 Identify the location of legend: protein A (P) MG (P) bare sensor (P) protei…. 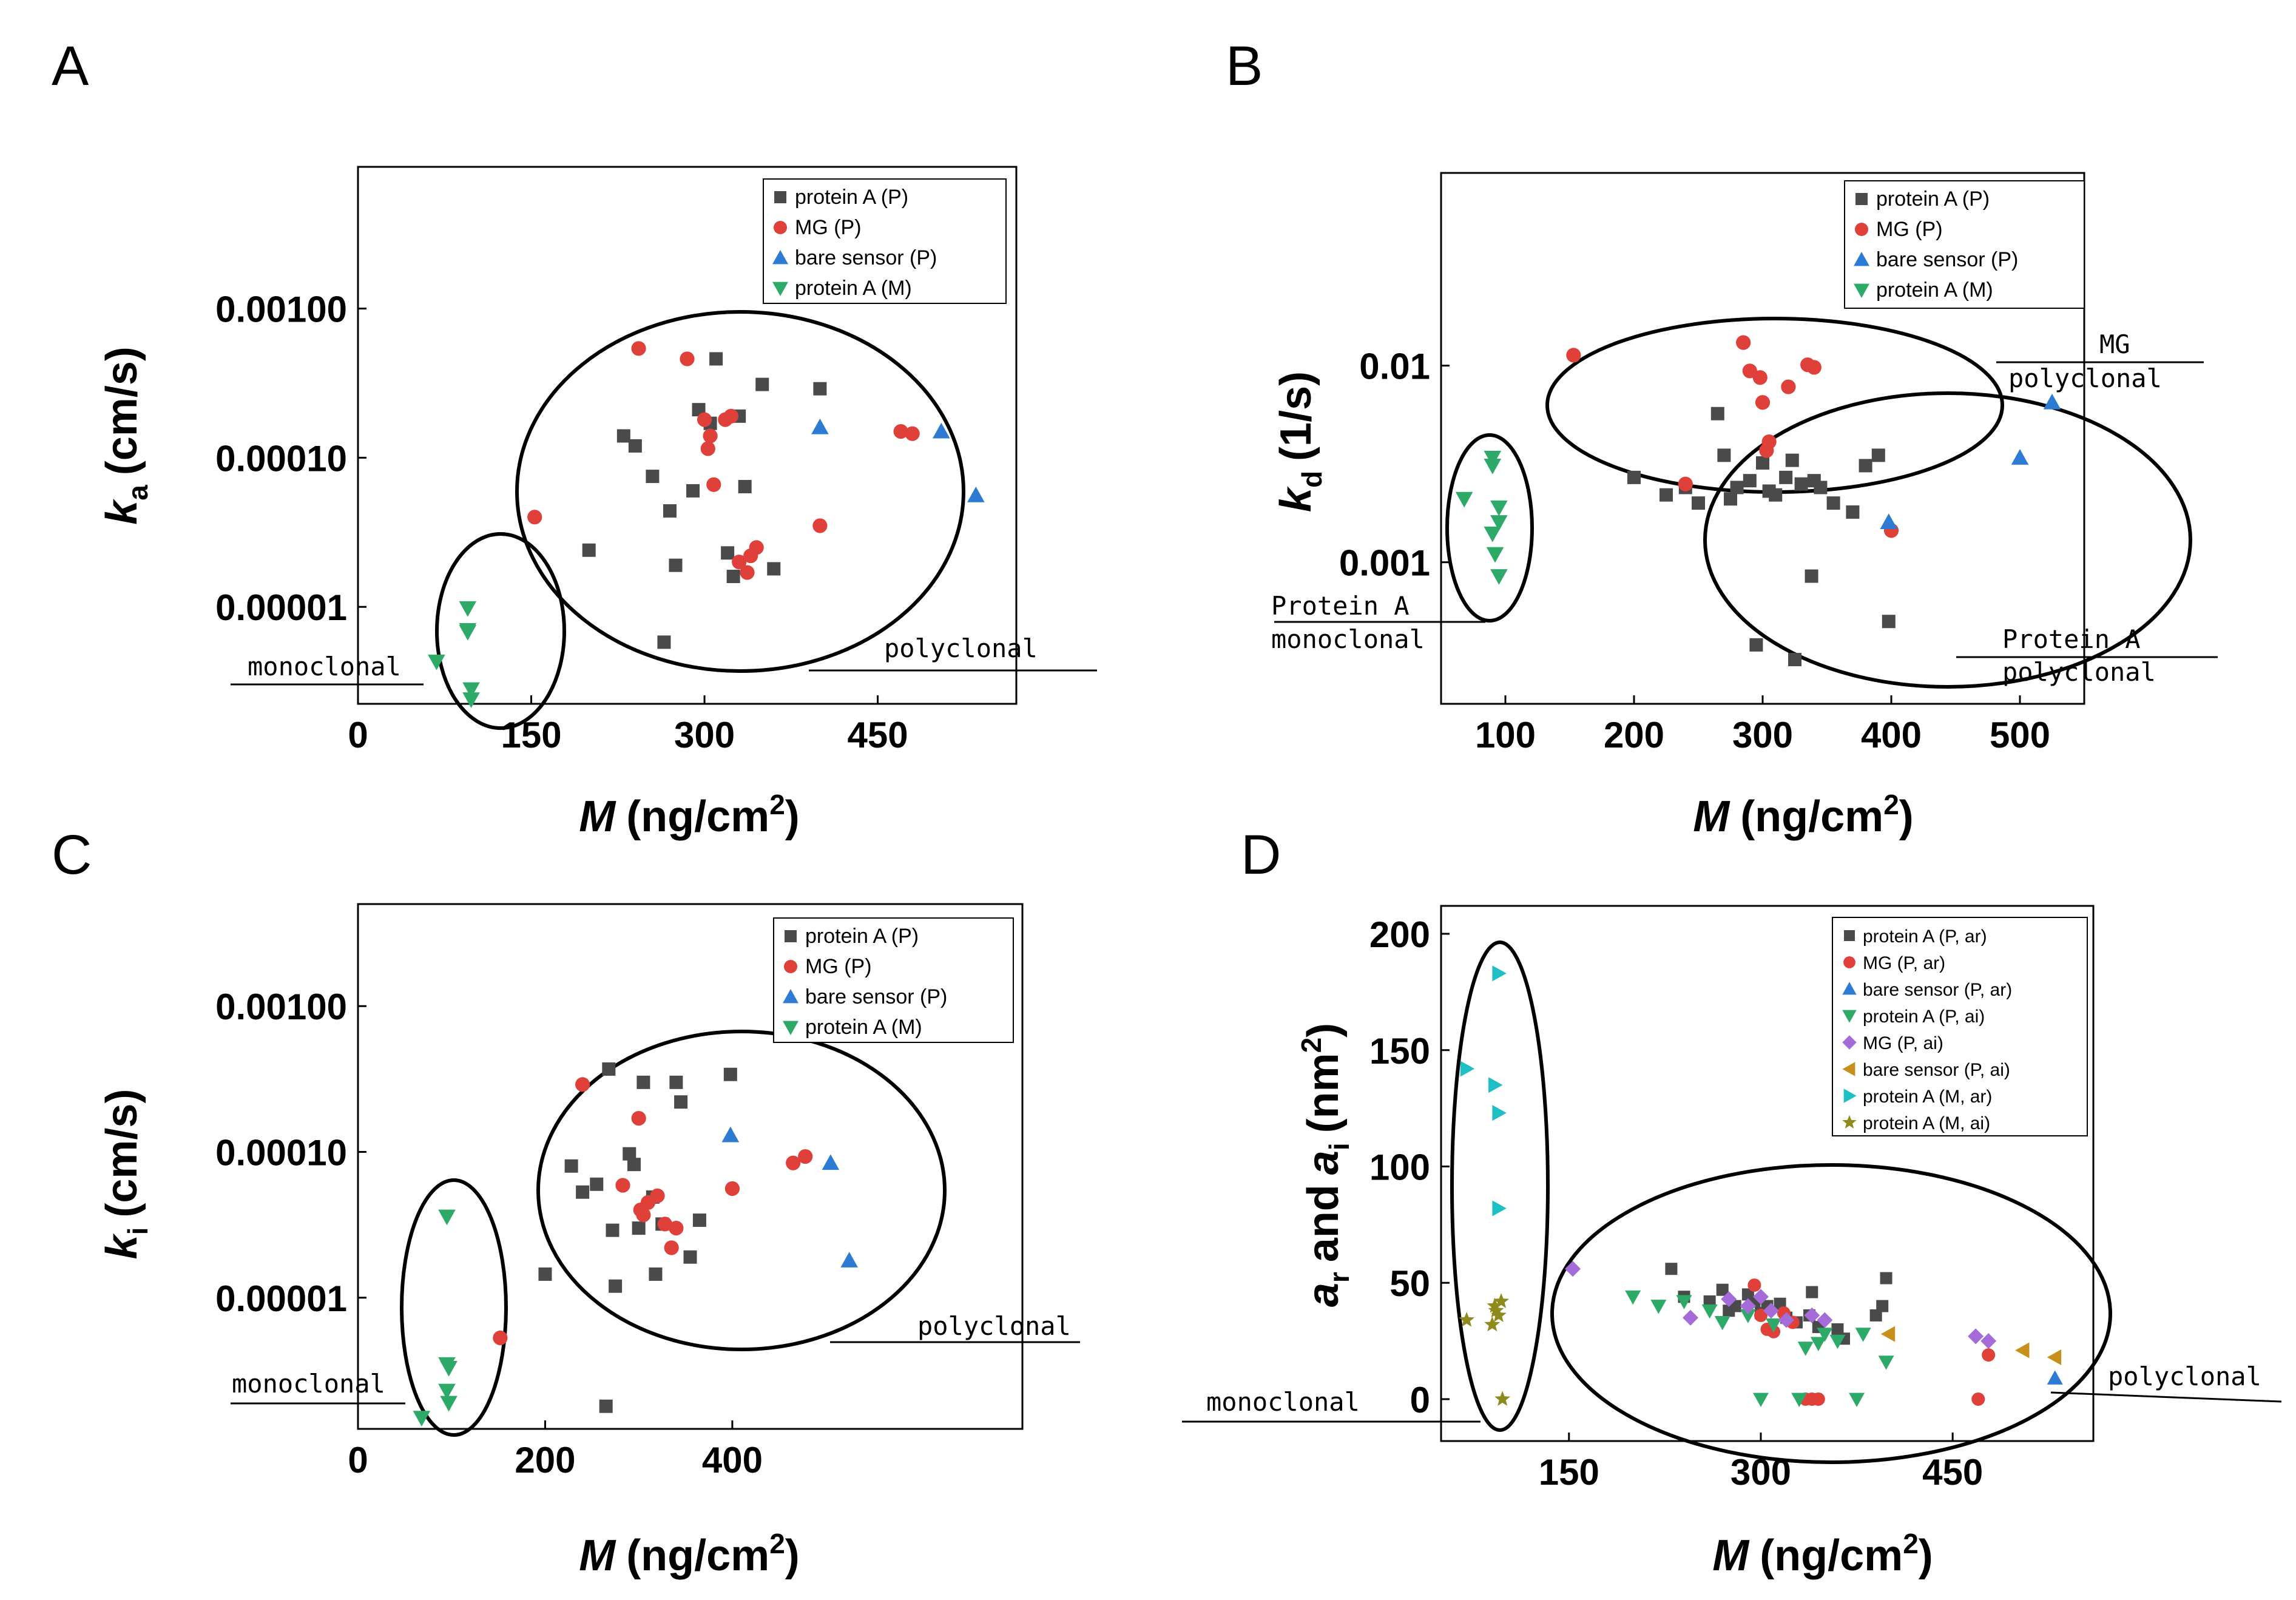
(1964, 244).